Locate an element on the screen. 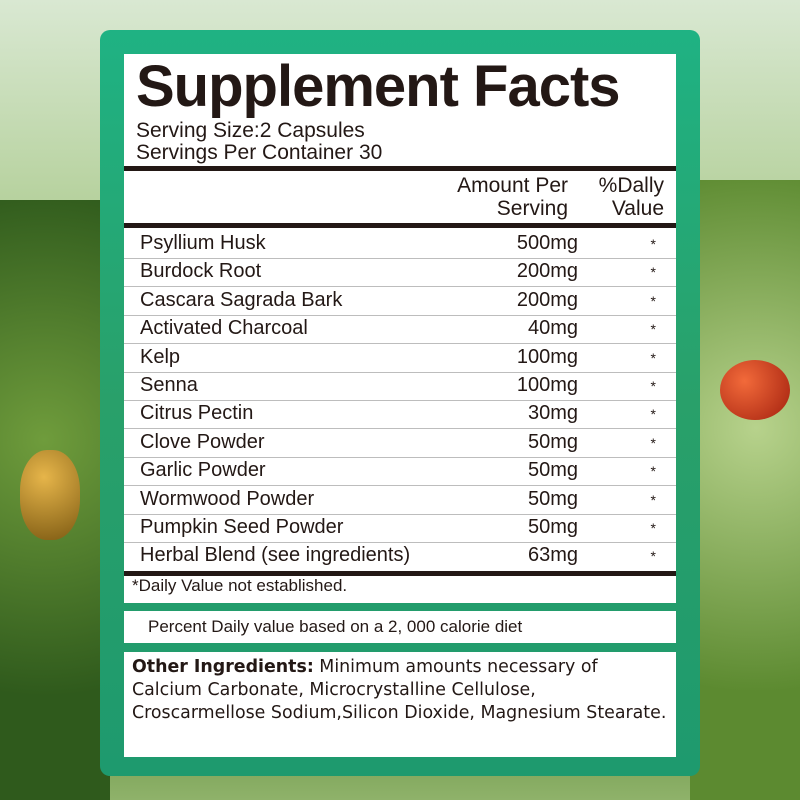  ingredient-name: Cascara Sagrada Bark is located at coordinates (241, 299).